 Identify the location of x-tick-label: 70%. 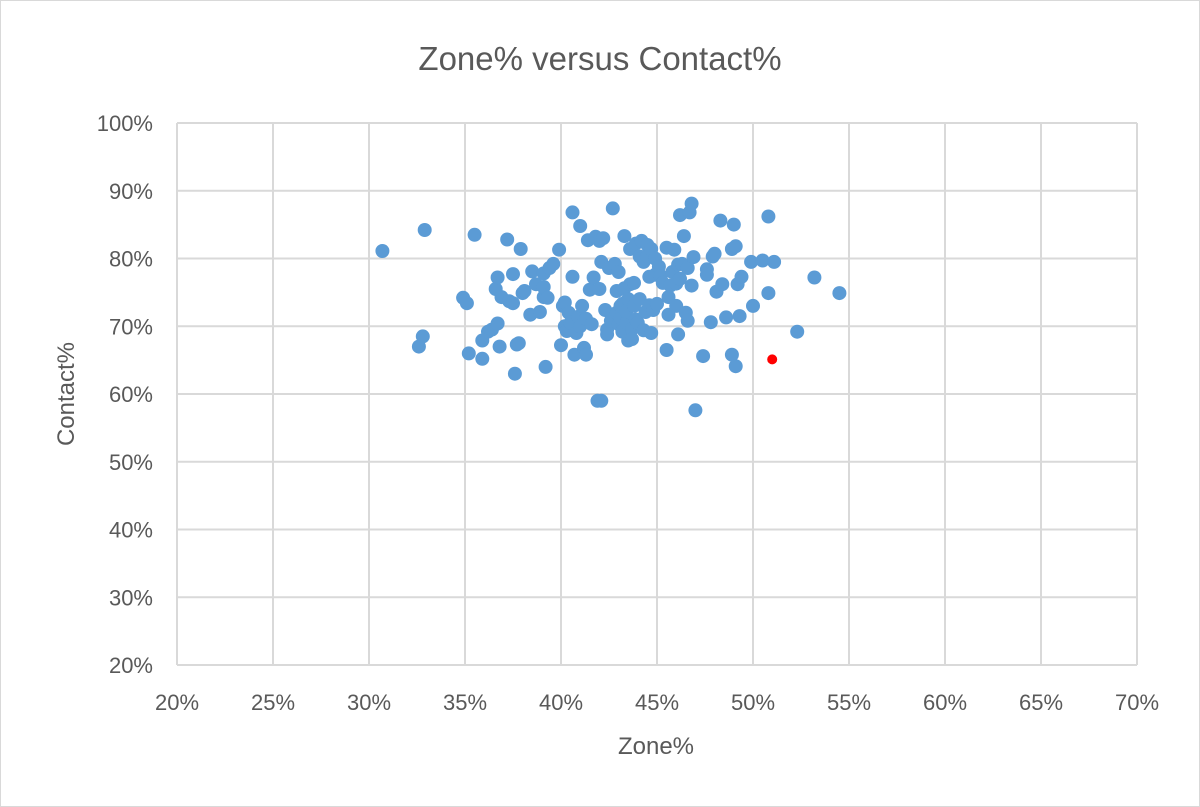
(1137, 702).